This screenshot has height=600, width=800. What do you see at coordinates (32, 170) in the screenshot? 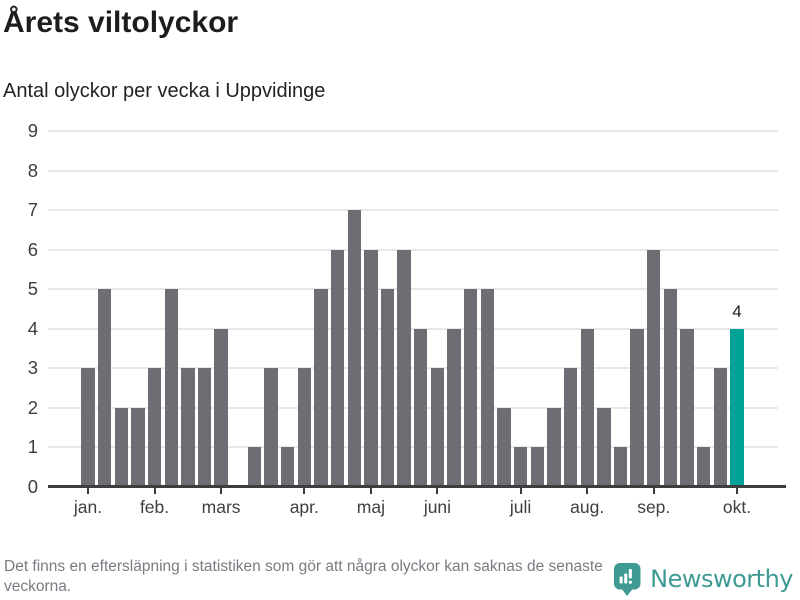
I see `y-tick-label: 8` at bounding box center [32, 170].